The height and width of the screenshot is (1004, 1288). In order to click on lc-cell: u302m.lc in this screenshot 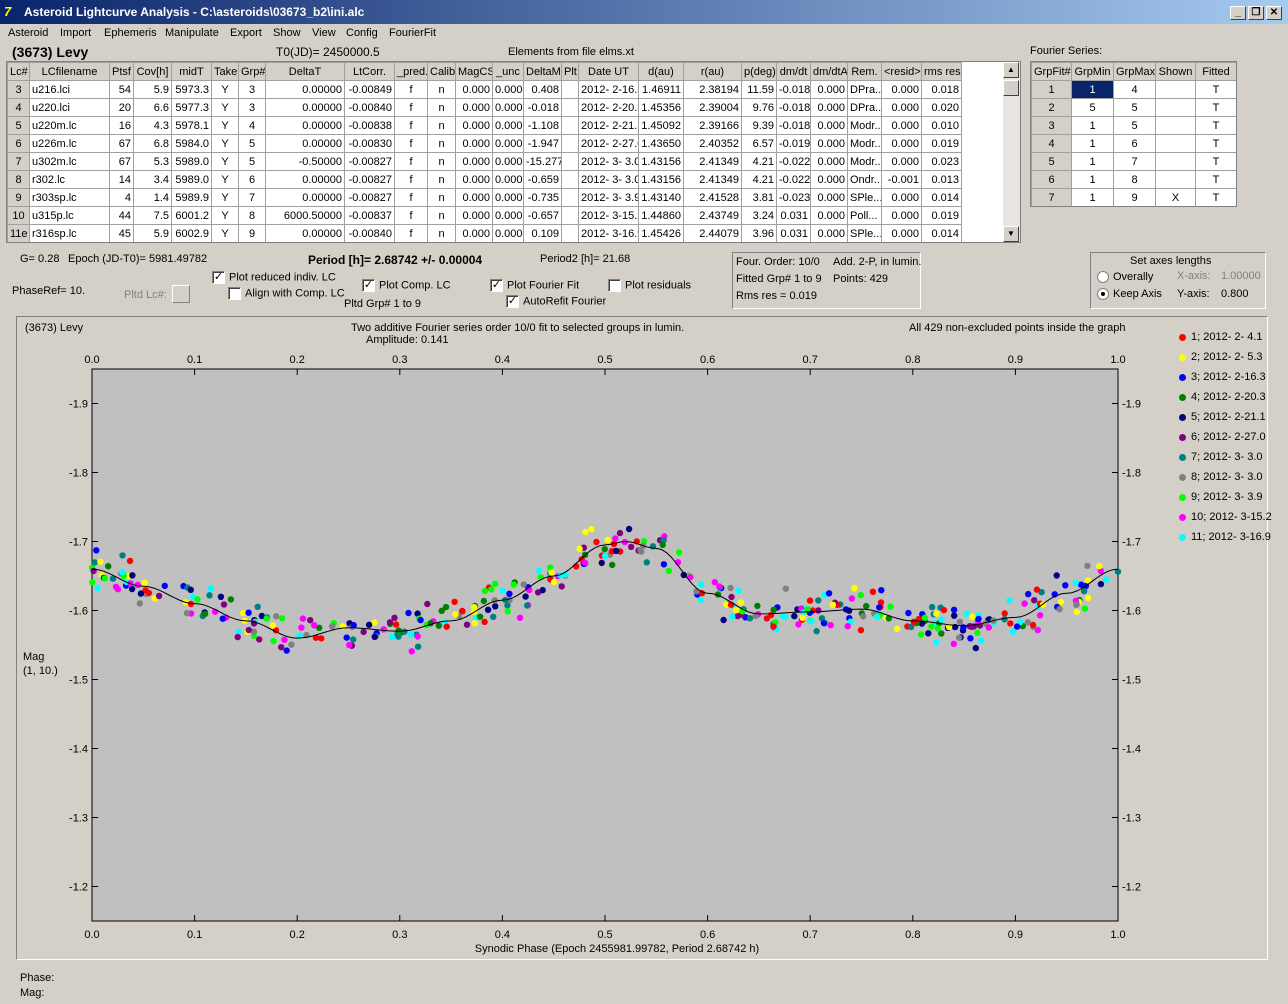, I will do `click(69, 161)`.